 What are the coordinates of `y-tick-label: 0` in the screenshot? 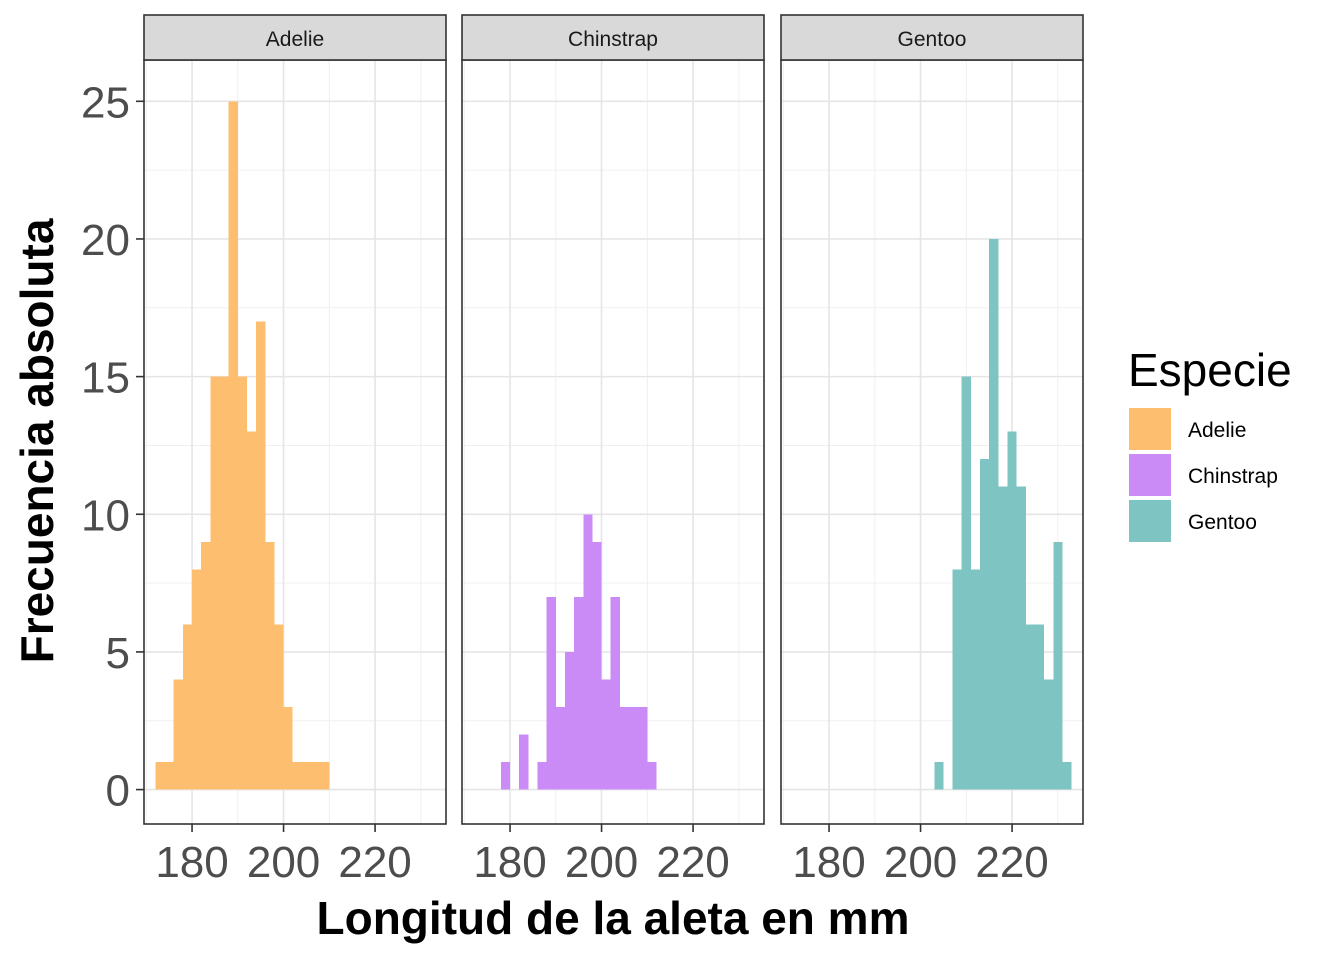 It's located at (118, 791).